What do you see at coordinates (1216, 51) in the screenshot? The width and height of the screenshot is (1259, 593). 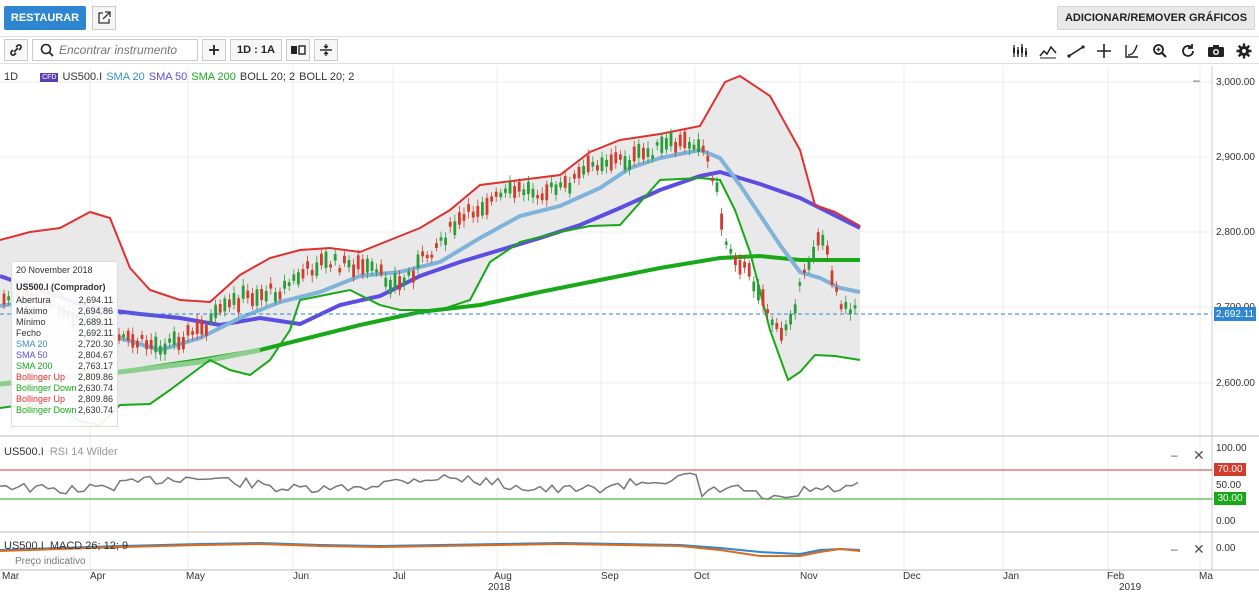 I see `snapshot-button` at bounding box center [1216, 51].